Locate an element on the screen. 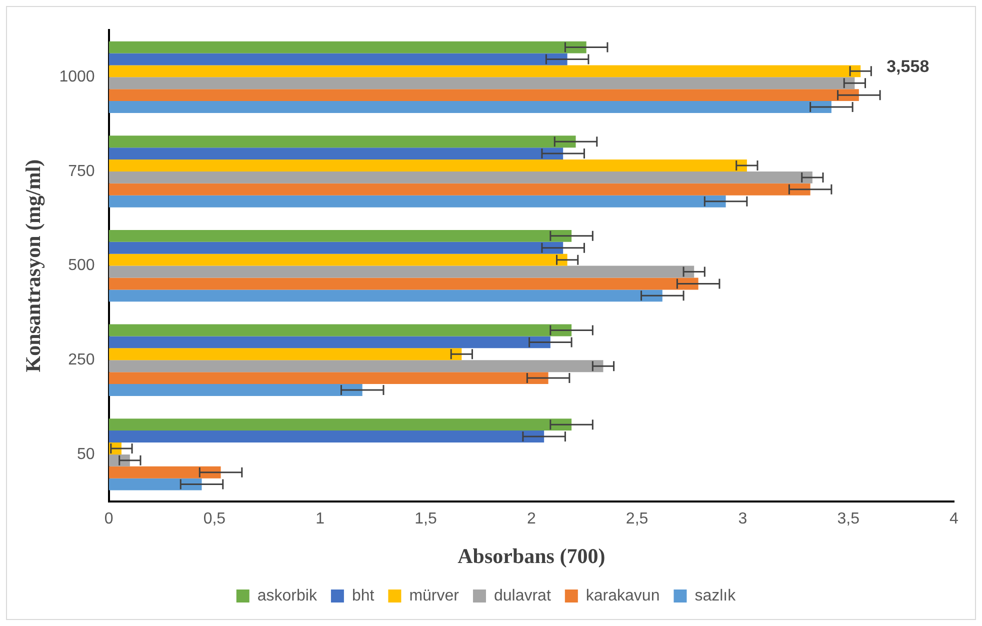  y-tick-label: 750 is located at coordinates (81, 171).